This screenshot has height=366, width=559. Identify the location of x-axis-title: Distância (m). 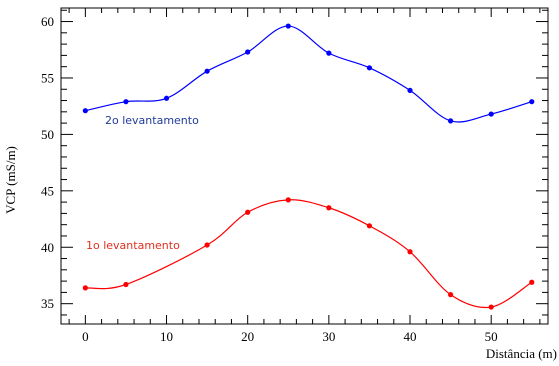
(521, 353).